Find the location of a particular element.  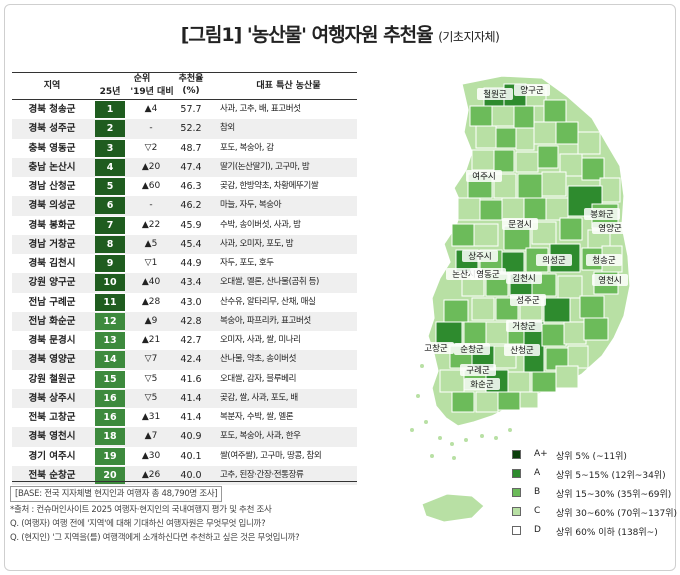

map-label: 봉화군 is located at coordinates (602, 215).